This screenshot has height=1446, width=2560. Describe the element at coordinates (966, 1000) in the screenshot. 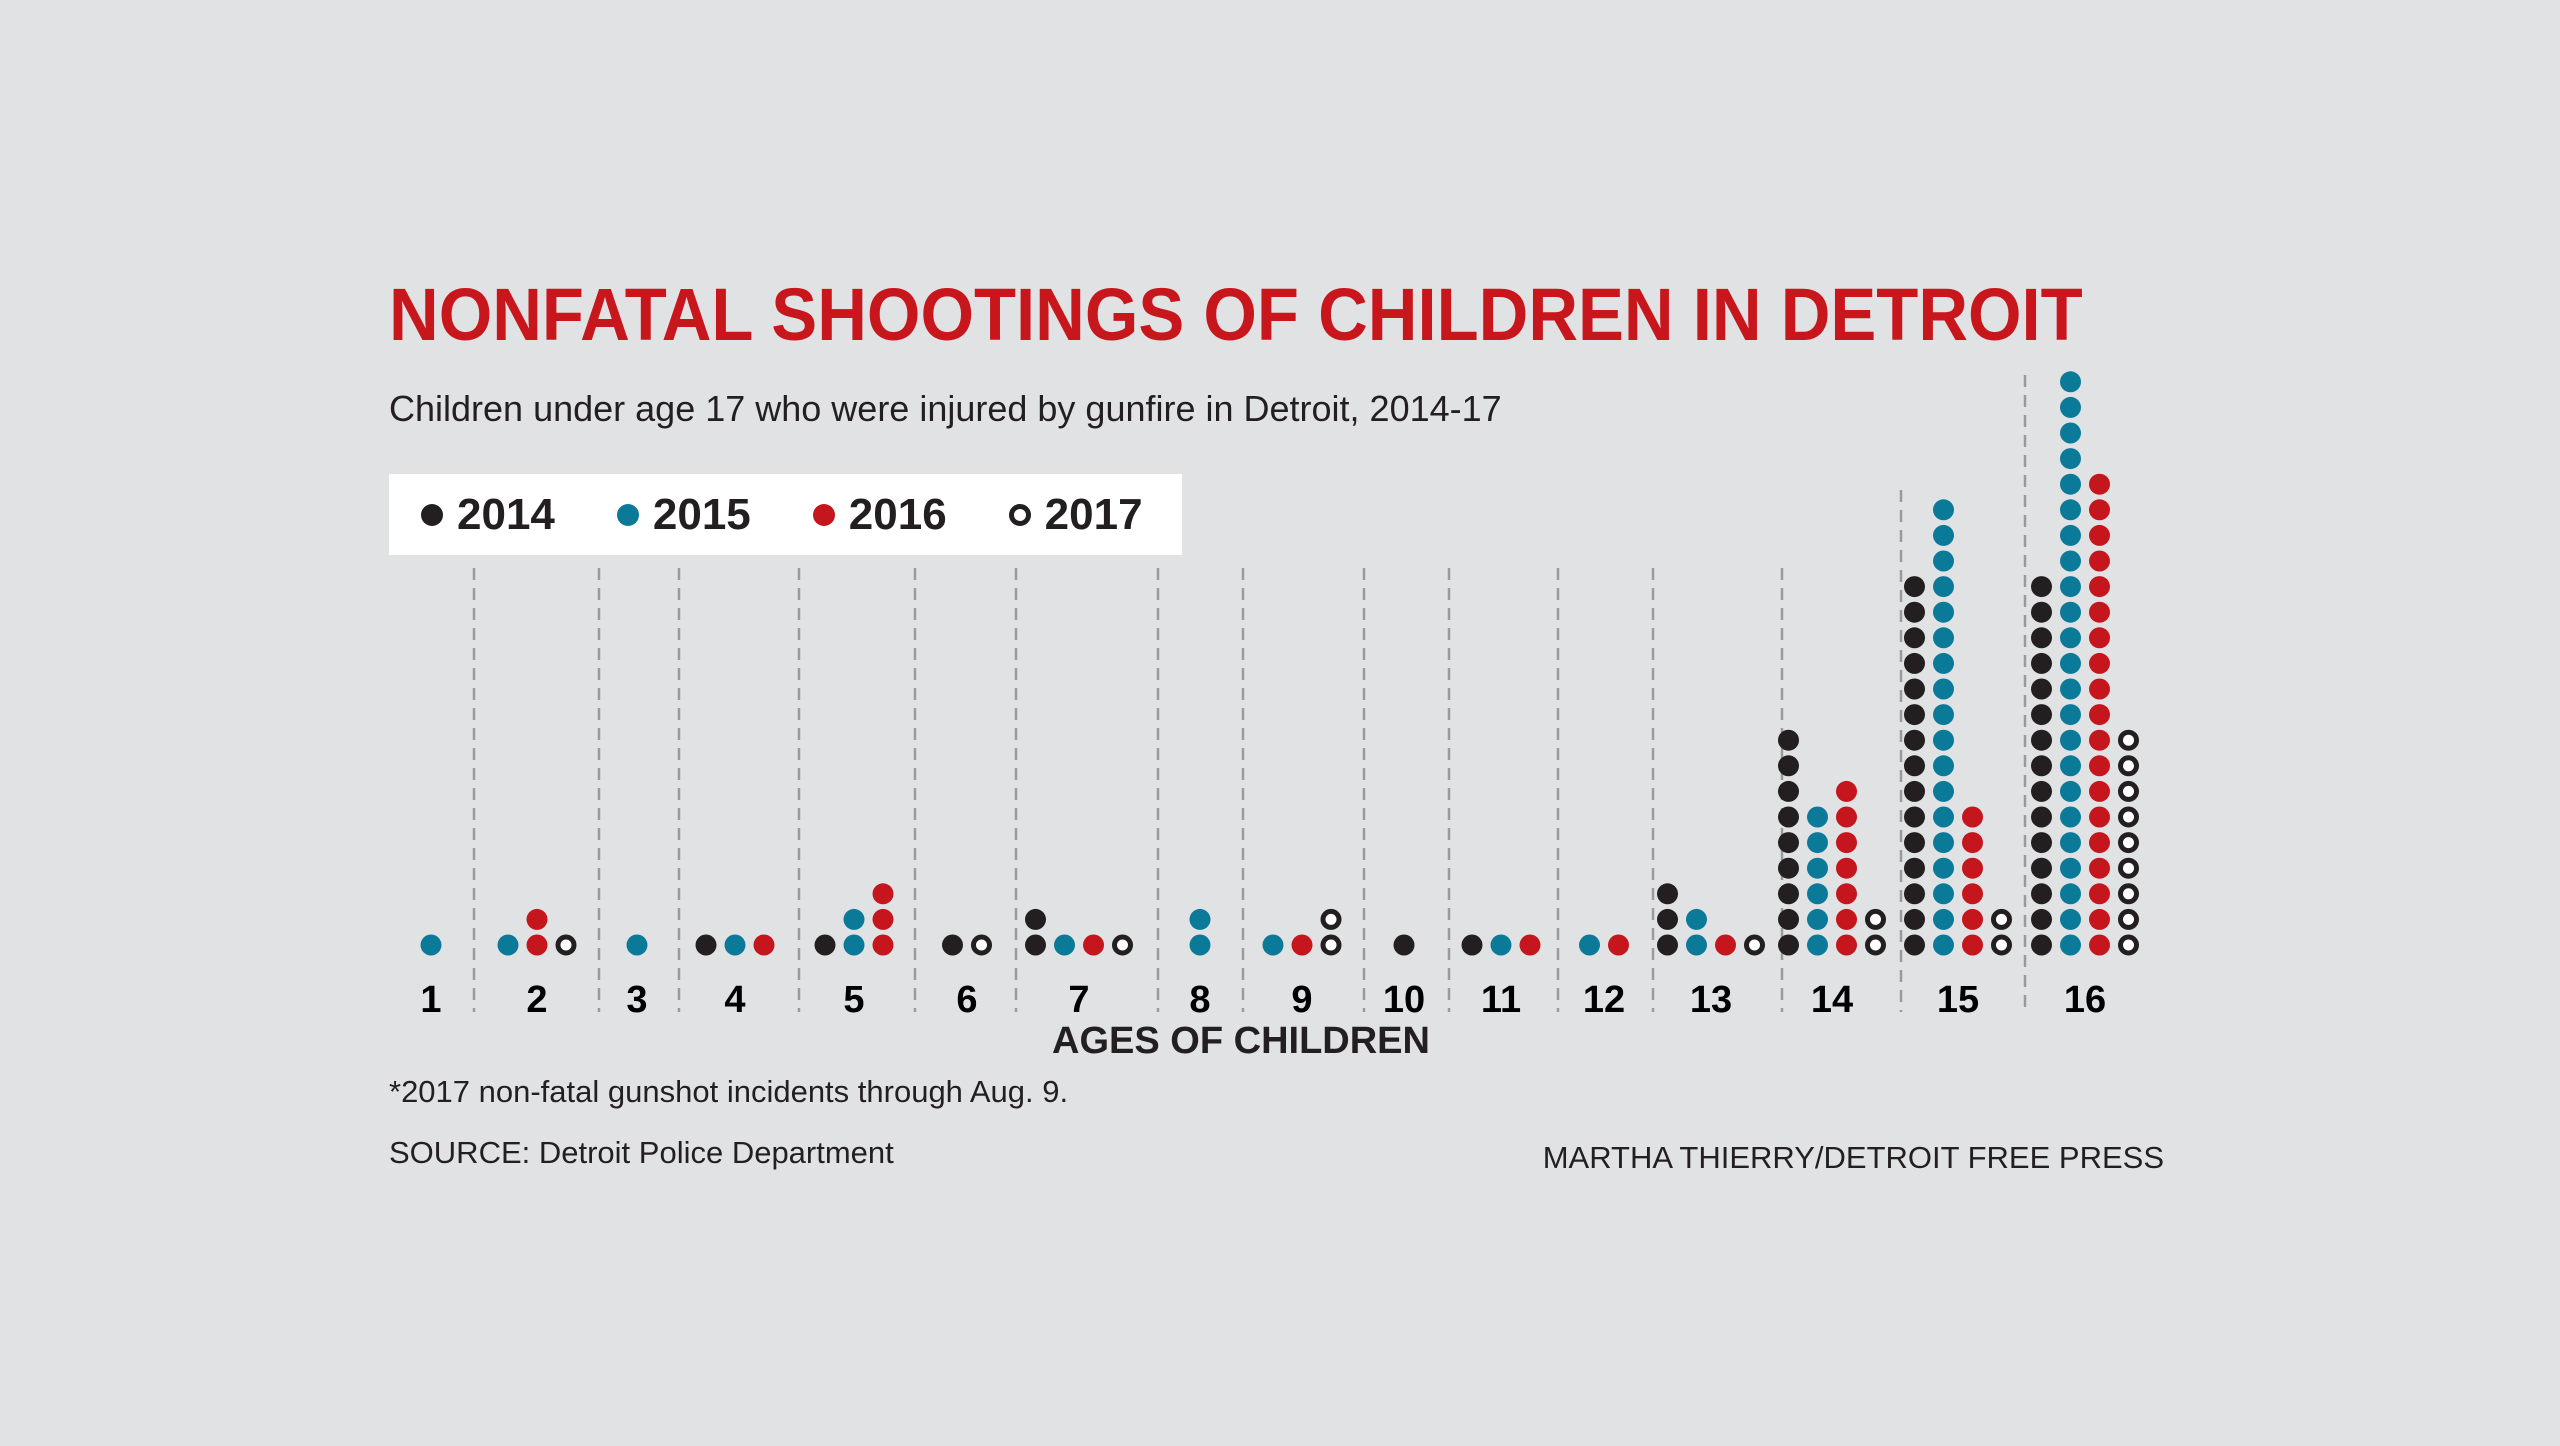

I see `age-tick-label: 6` at that location.